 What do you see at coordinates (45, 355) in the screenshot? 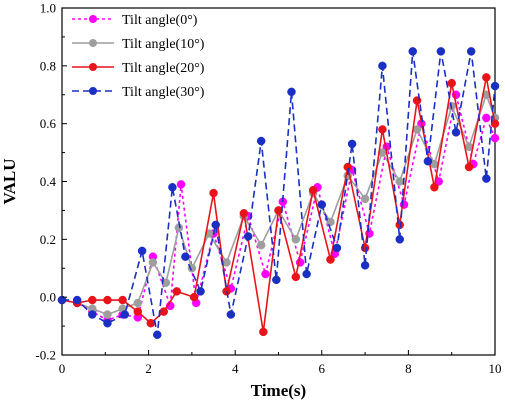
I see `y-tick-label: -0.2` at bounding box center [45, 355].